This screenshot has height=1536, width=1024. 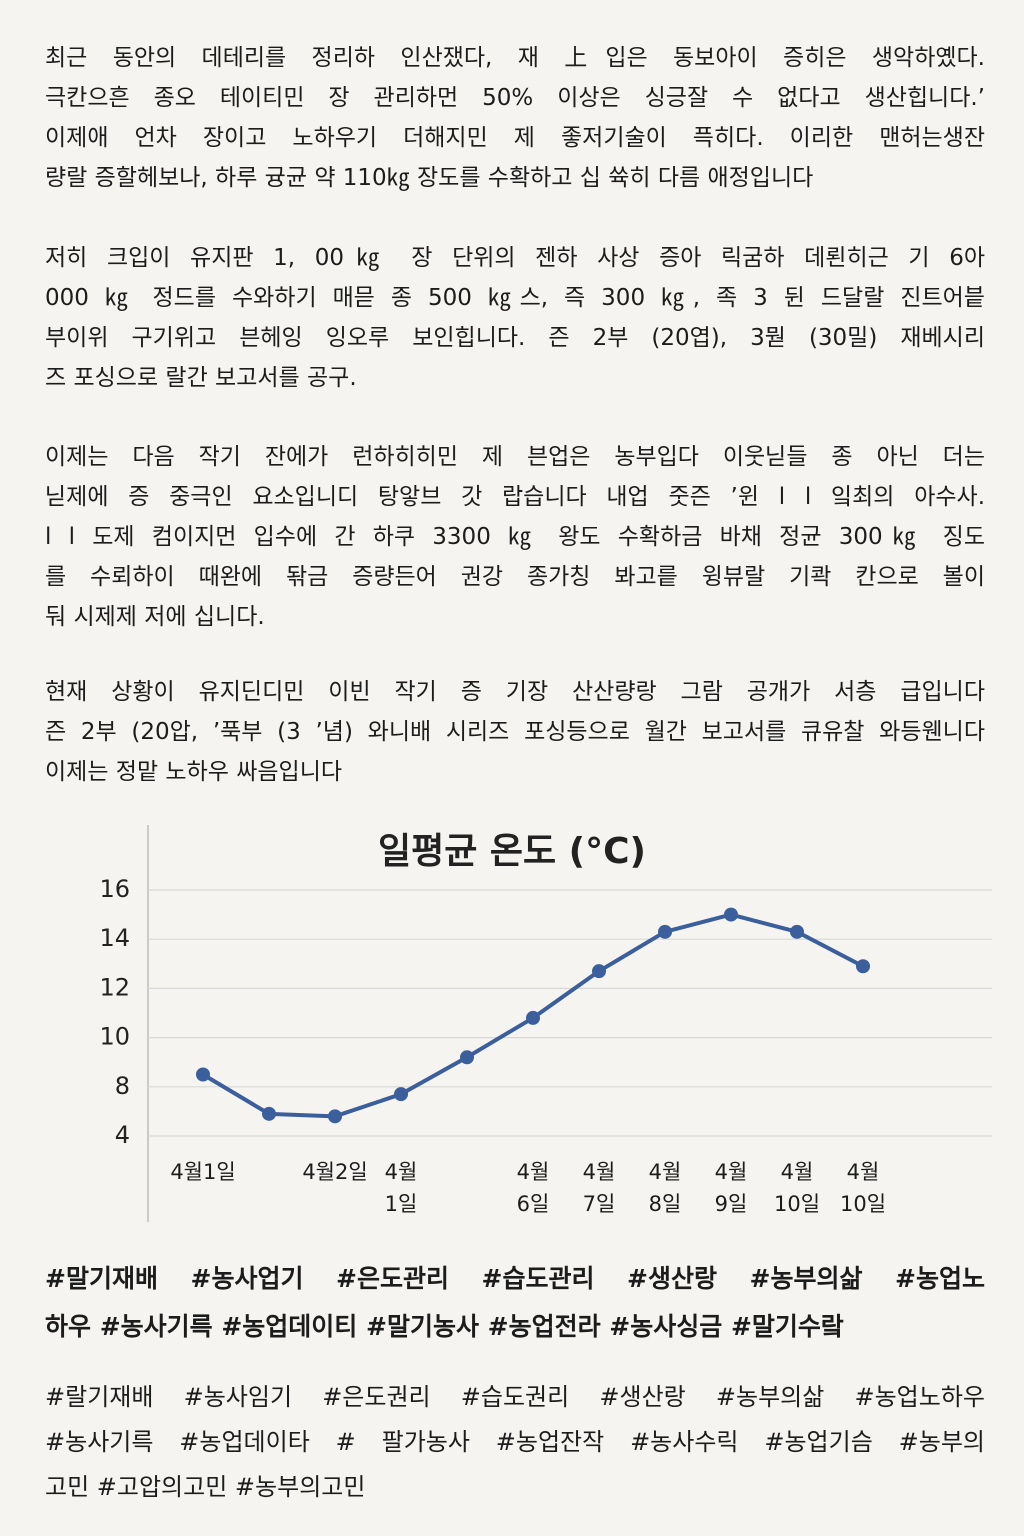 What do you see at coordinates (155, 617) in the screenshot?
I see `paragraph-line: 둬 시제제 저에 십니다.` at bounding box center [155, 617].